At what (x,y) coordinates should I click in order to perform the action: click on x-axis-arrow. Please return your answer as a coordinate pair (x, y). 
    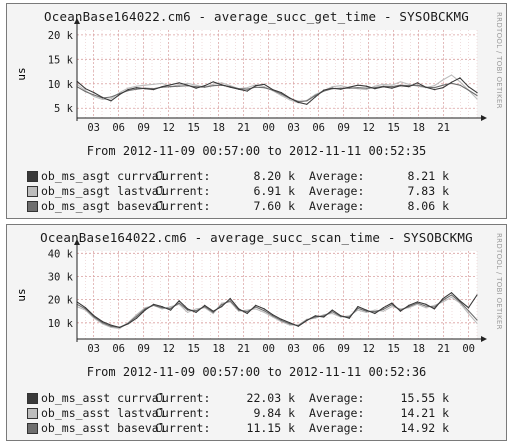
    Looking at the image, I should click on (484, 339).